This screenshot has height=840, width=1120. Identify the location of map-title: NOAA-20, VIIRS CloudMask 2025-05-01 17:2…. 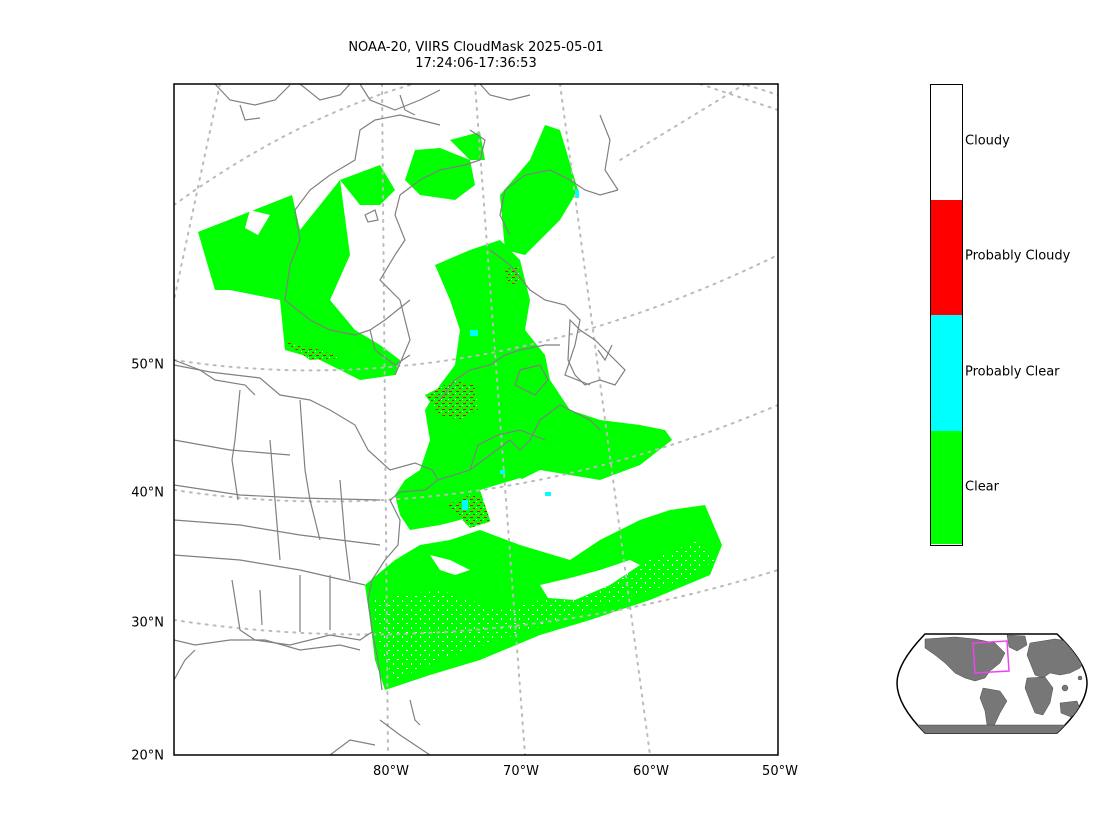
(476, 56).